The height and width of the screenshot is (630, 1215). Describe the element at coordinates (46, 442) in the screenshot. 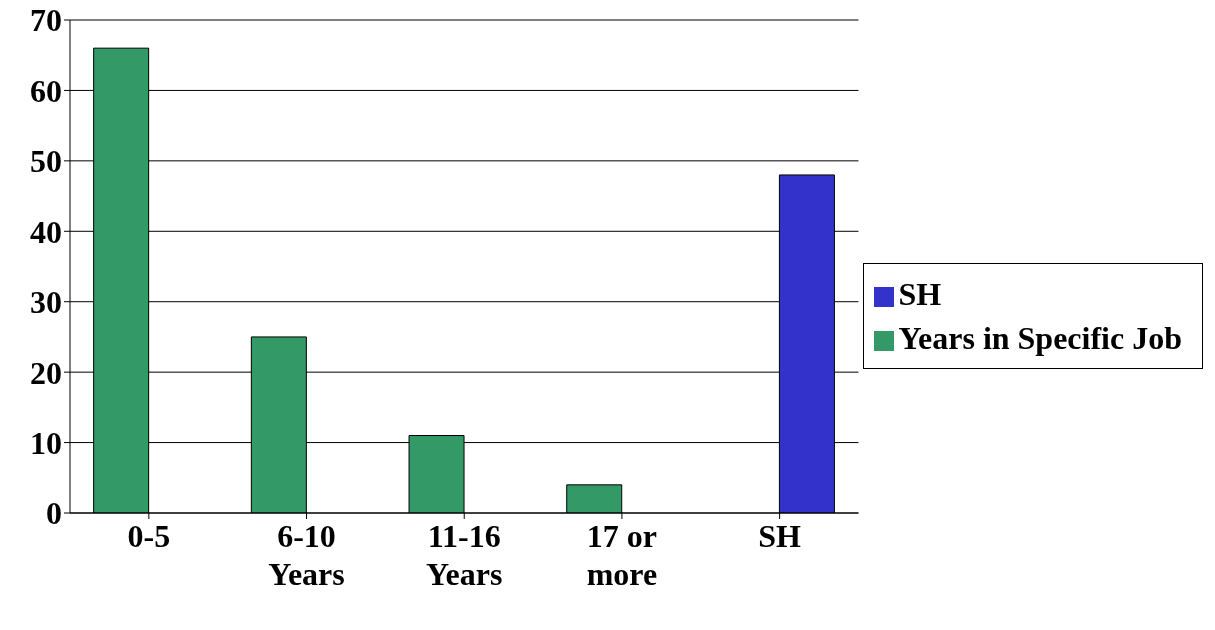

I see `y-tick-label: 10` at that location.